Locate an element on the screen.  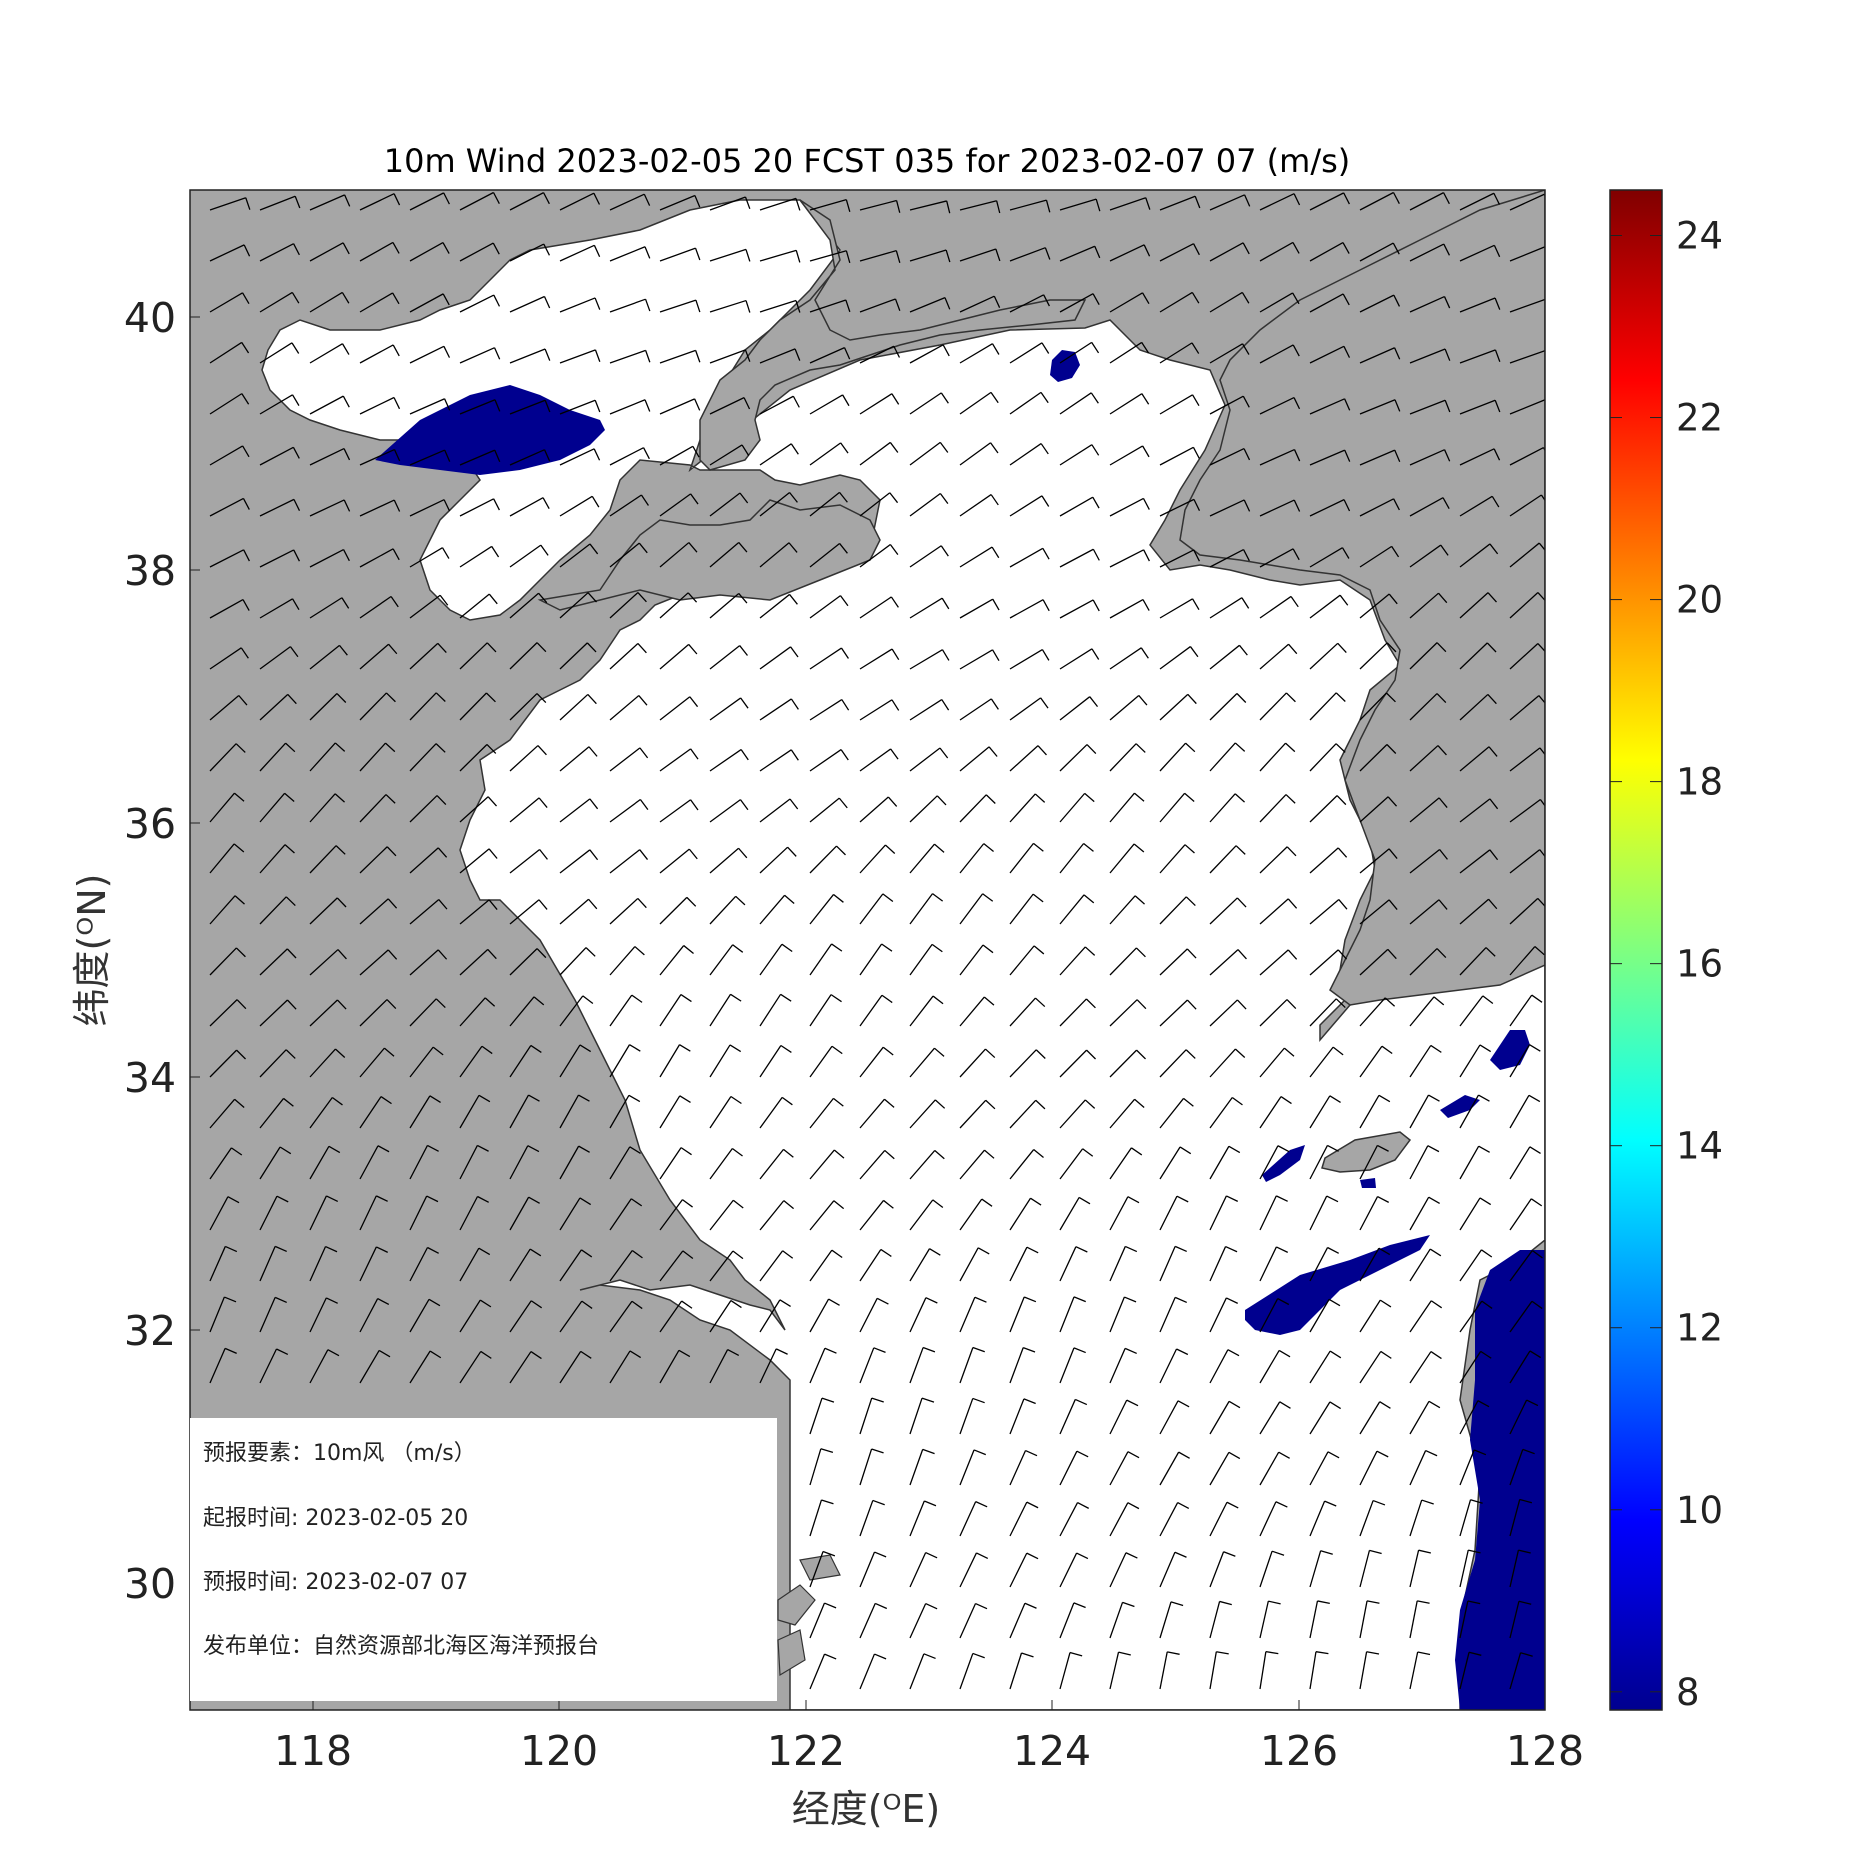
island-c is located at coordinates (820, 1567).